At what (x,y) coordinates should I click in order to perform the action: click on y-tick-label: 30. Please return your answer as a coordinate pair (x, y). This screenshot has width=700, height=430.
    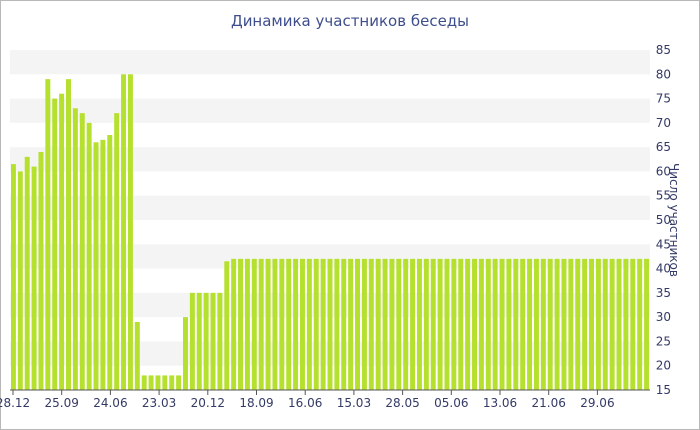
    Looking at the image, I should click on (663, 317).